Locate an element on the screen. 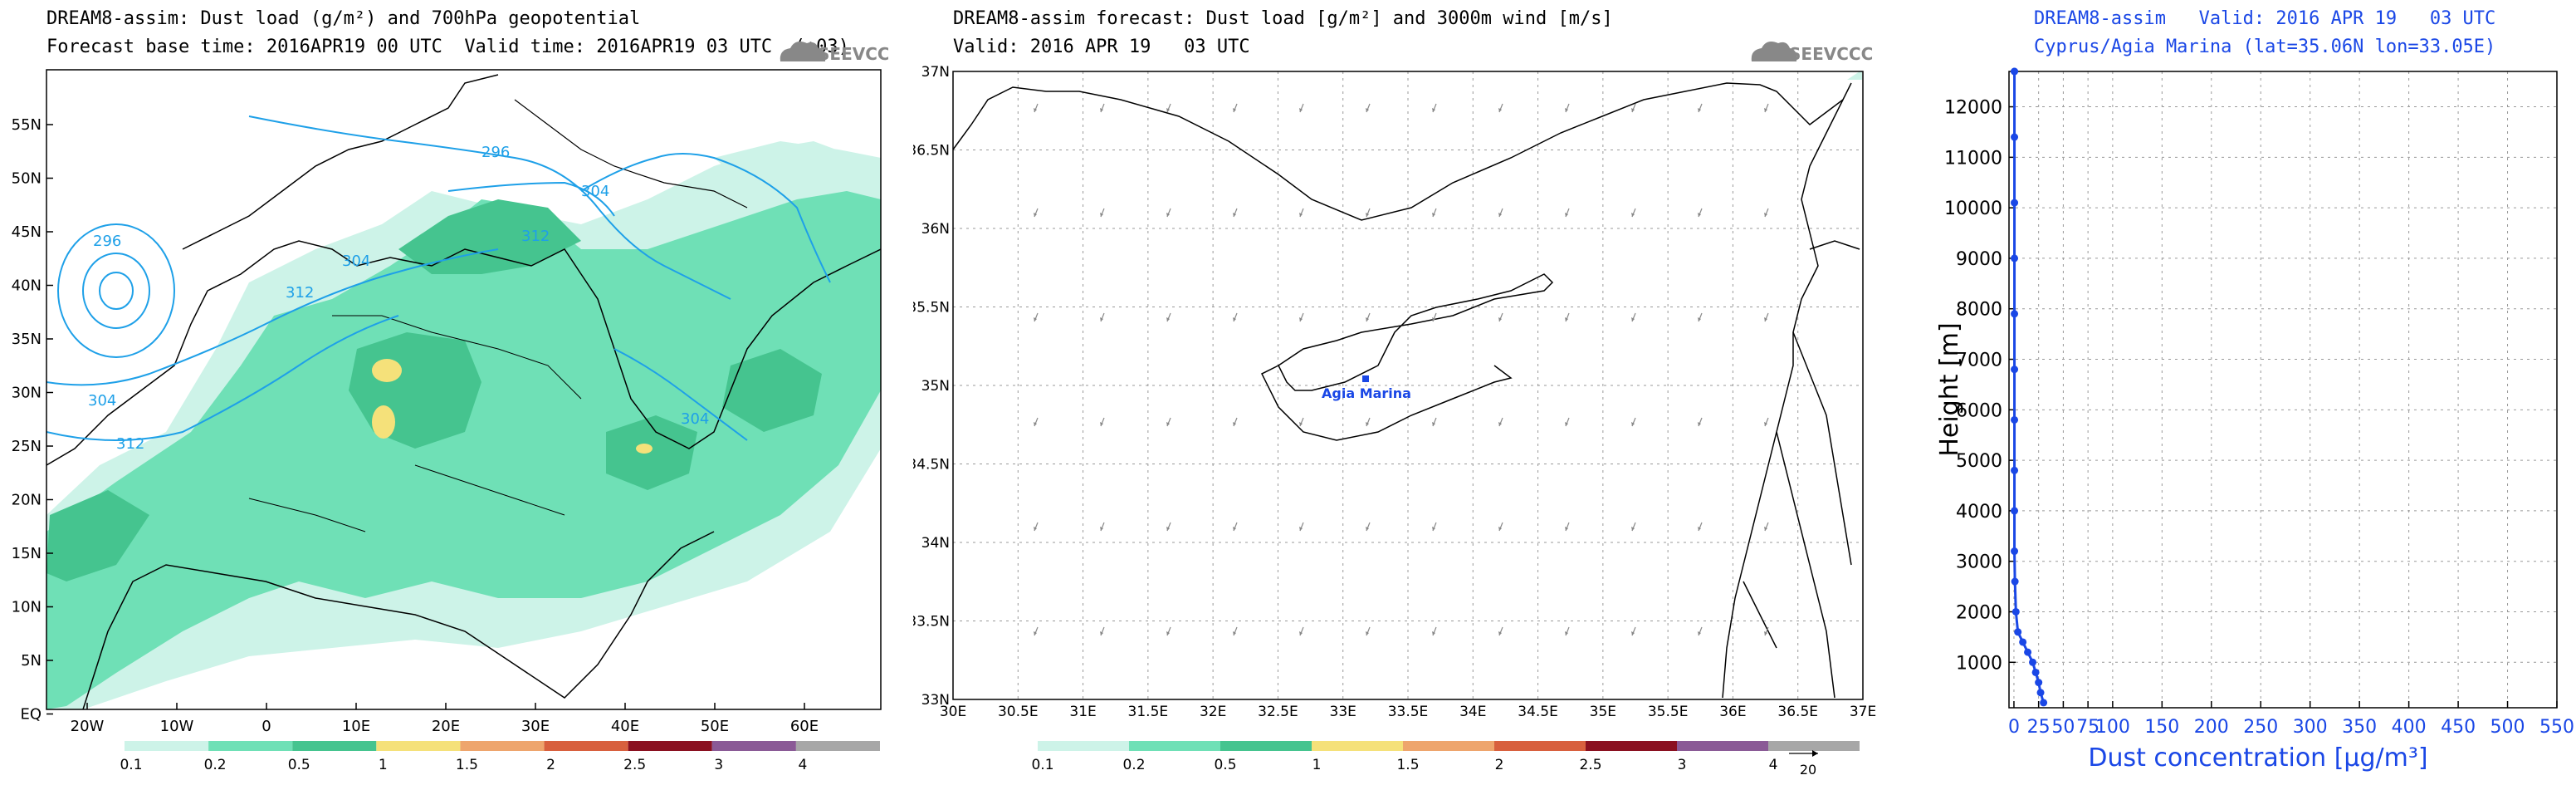  panel2-colorbar: 0.1 0.2 0.5 1 1.5 2 2.5 3 4 is located at coordinates (1445, 757).